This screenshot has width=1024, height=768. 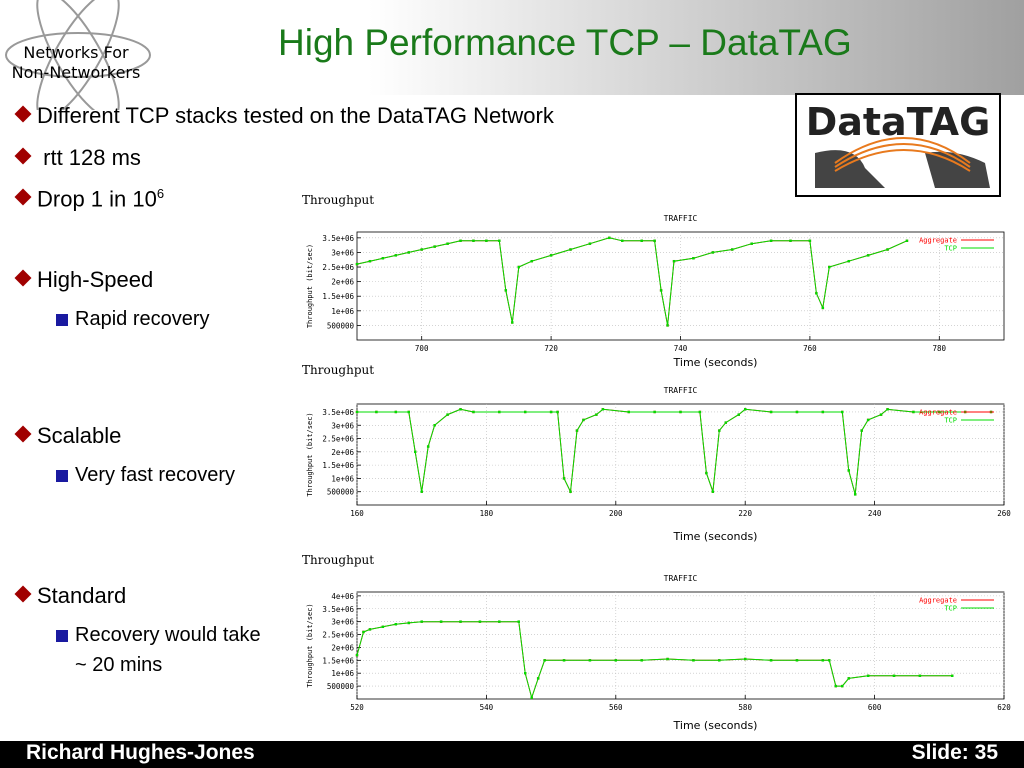 I want to click on y-tick-label: 3e+06, so click(x=342, y=425).